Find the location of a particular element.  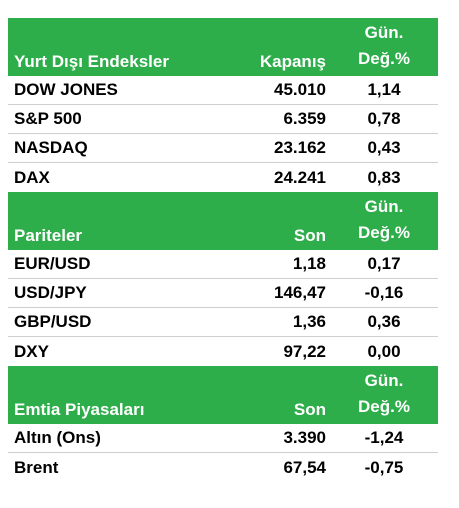

table-row: S&P 500 6.359 0,78 is located at coordinates (223, 119).